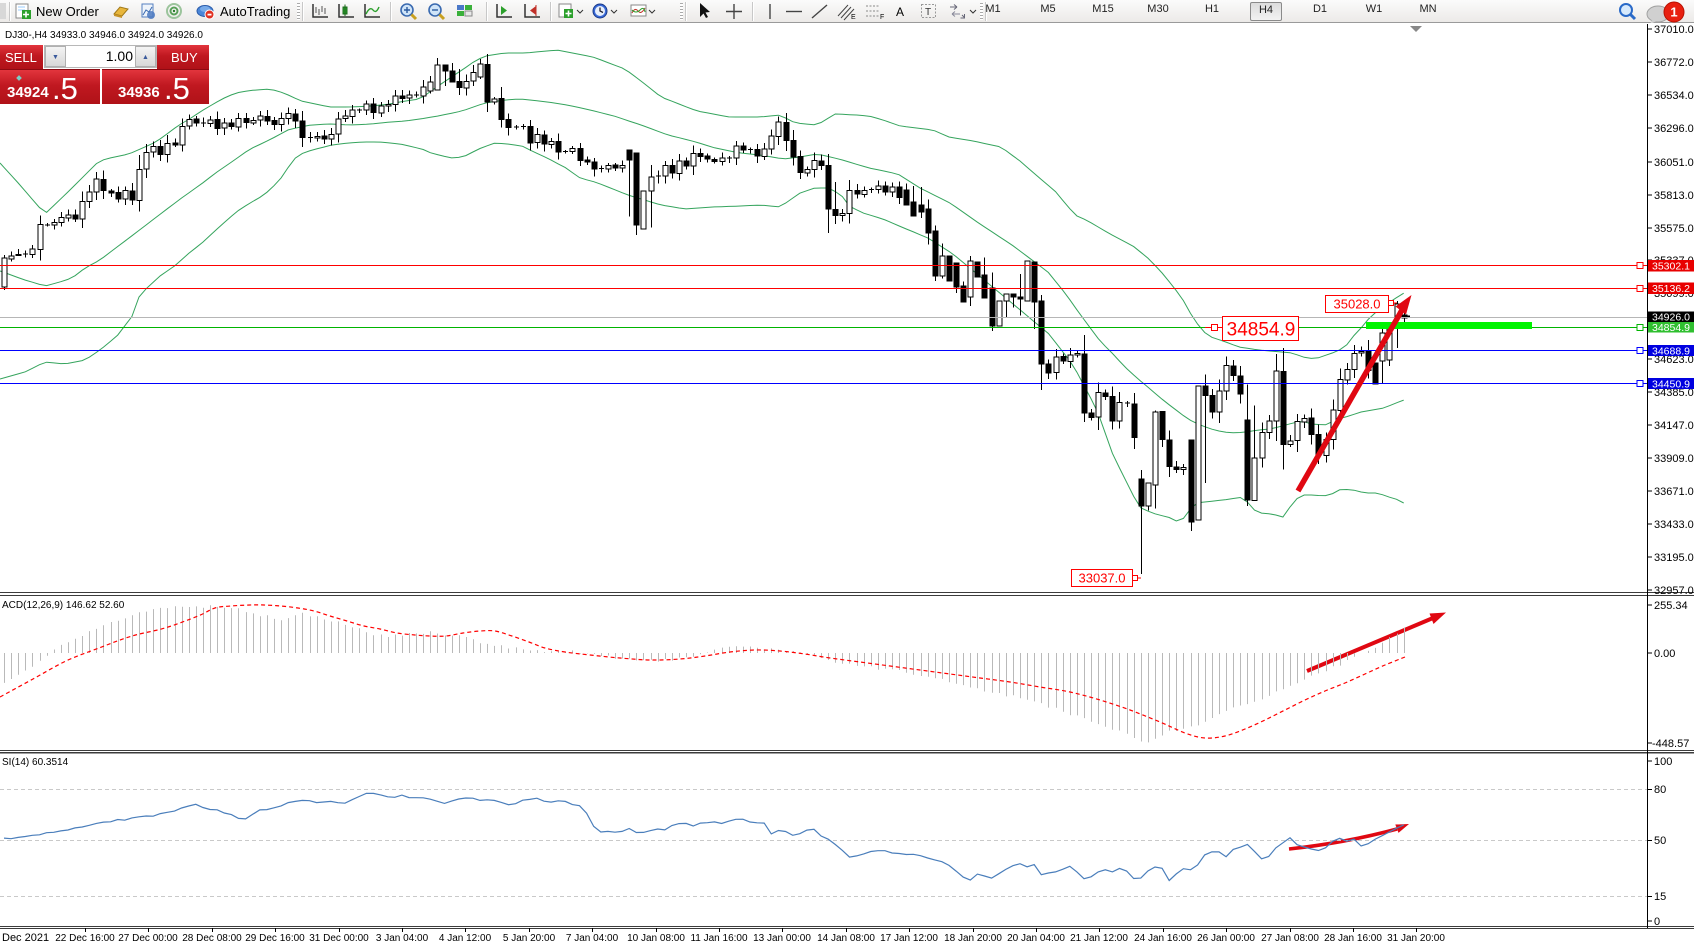 This screenshot has height=947, width=1694. I want to click on svg-text: 255.34, so click(1671, 606).